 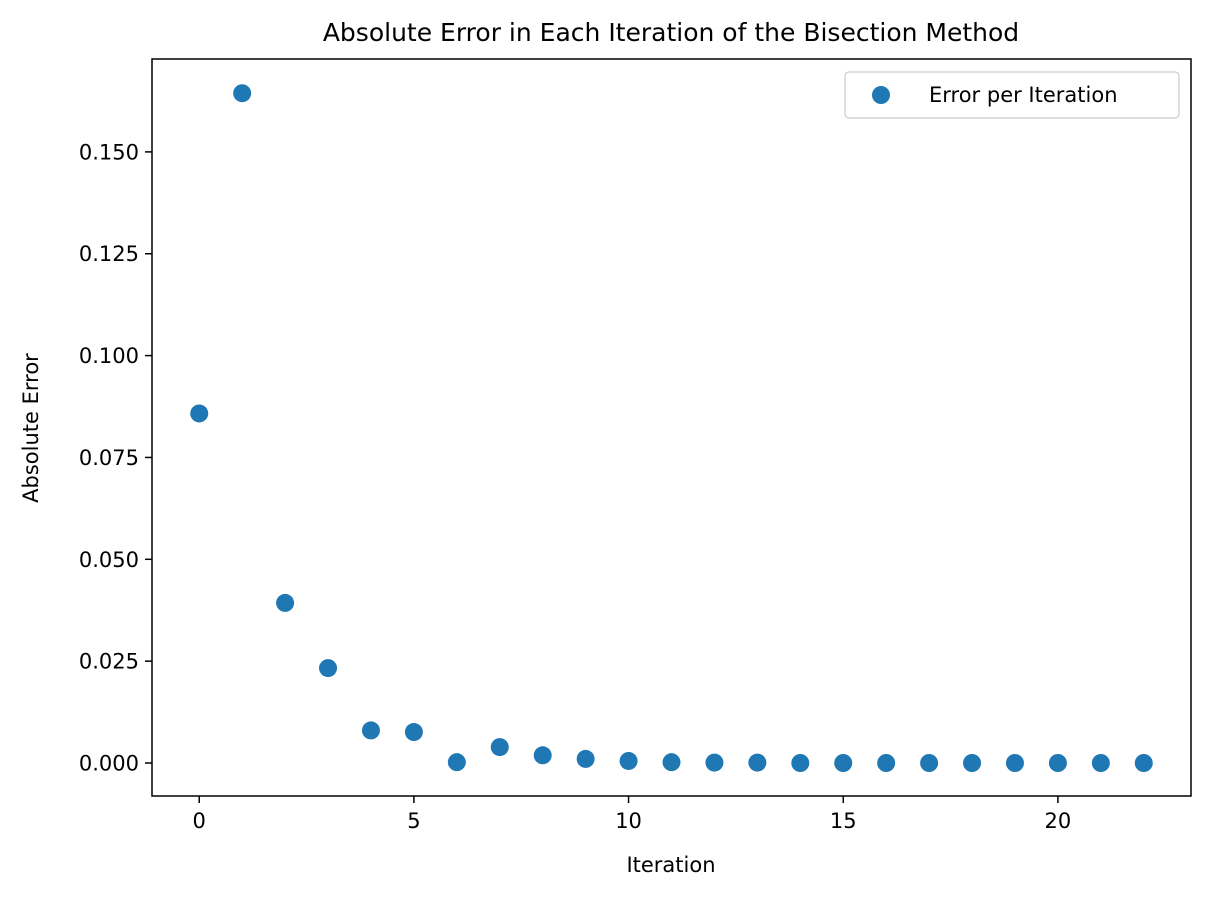 I want to click on x-axis-ticks: 0 5 10 15 20, so click(x=632, y=814).